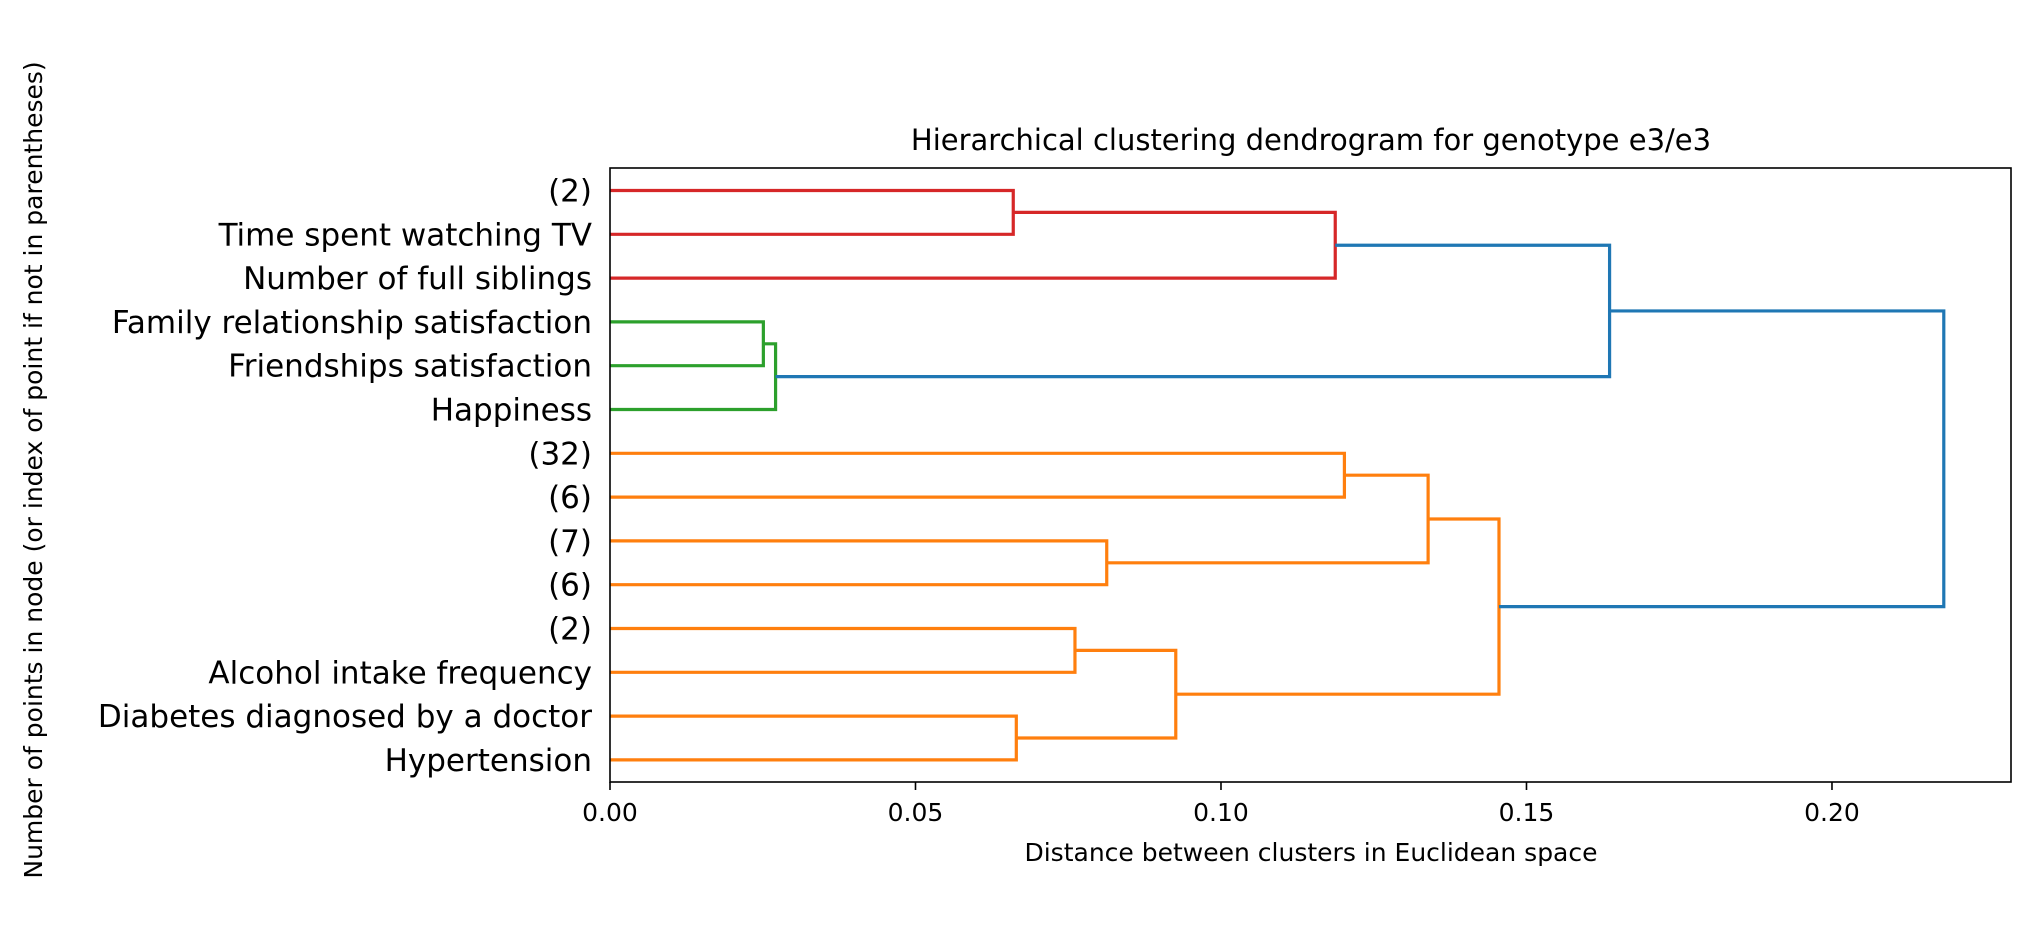 Image resolution: width=2025 pixels, height=948 pixels. Describe the element at coordinates (1221, 812) in the screenshot. I see `x-tick-label: 0.10` at that location.